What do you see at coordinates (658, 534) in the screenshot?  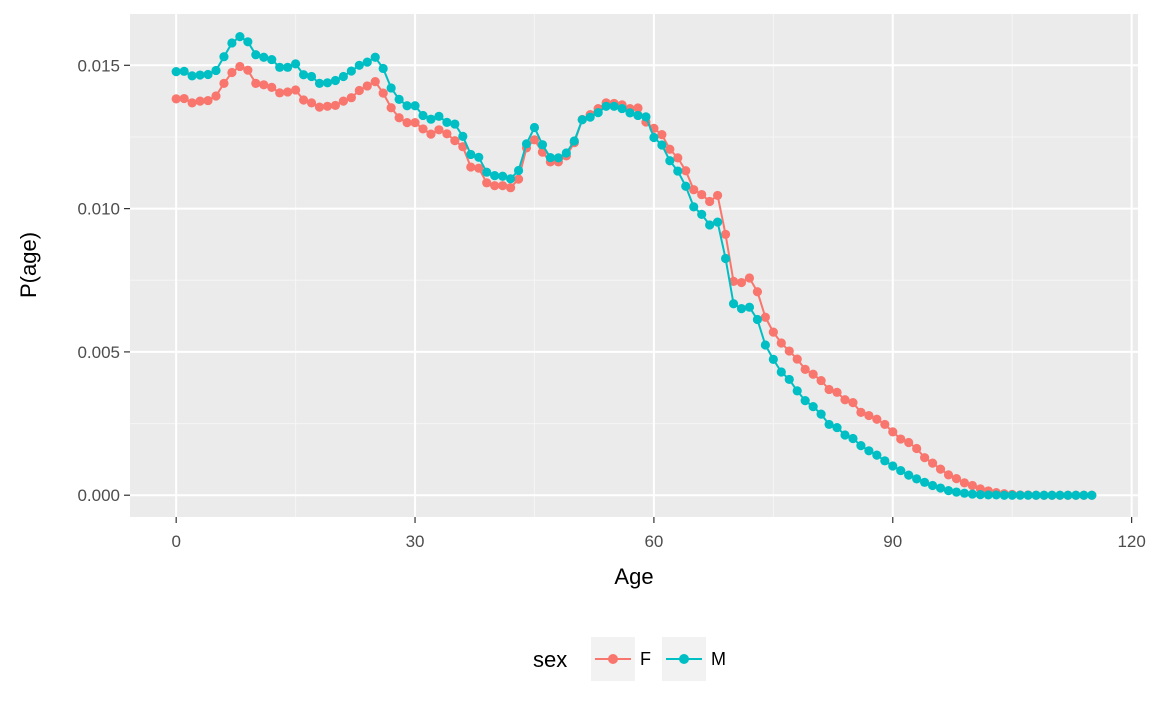 I see `x-axis: 0 30 60 90 120` at bounding box center [658, 534].